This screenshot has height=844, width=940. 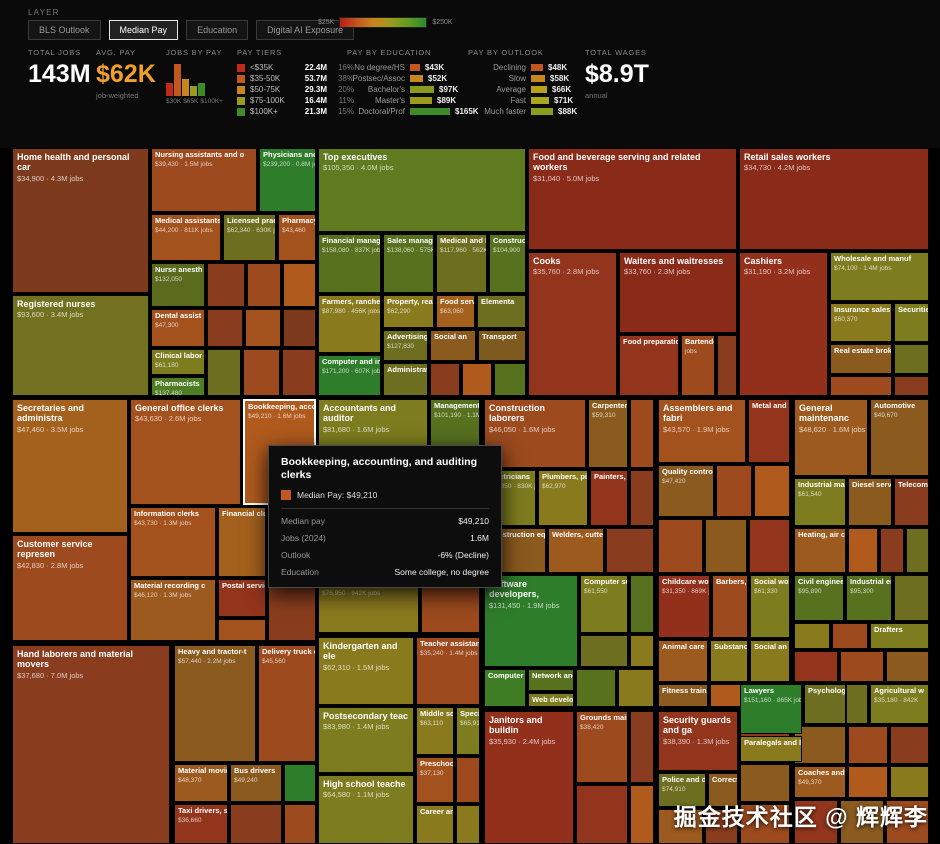 I want to click on treemap-cell: Postal service, so click(x=242, y=598).